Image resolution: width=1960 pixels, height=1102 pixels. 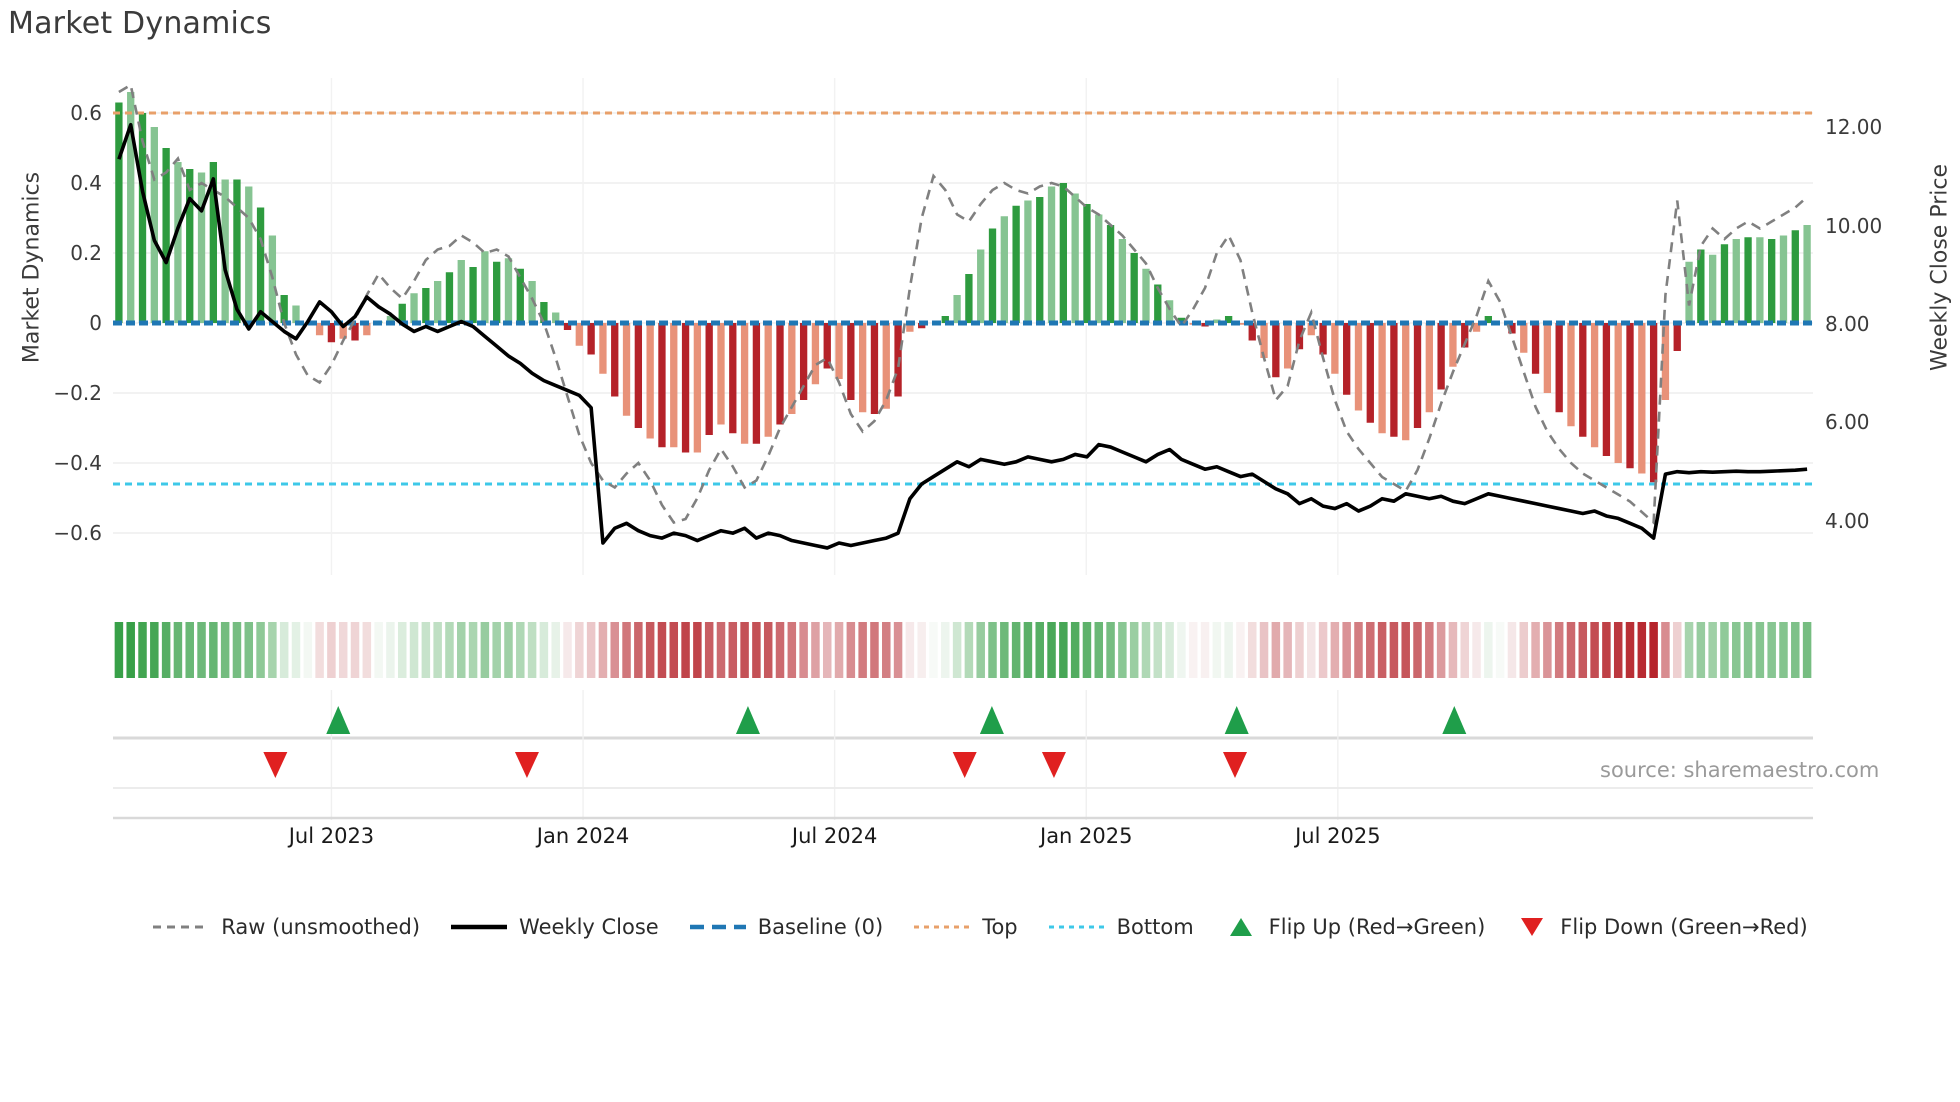 I want to click on regime-heat-strip, so click(x=963, y=650).